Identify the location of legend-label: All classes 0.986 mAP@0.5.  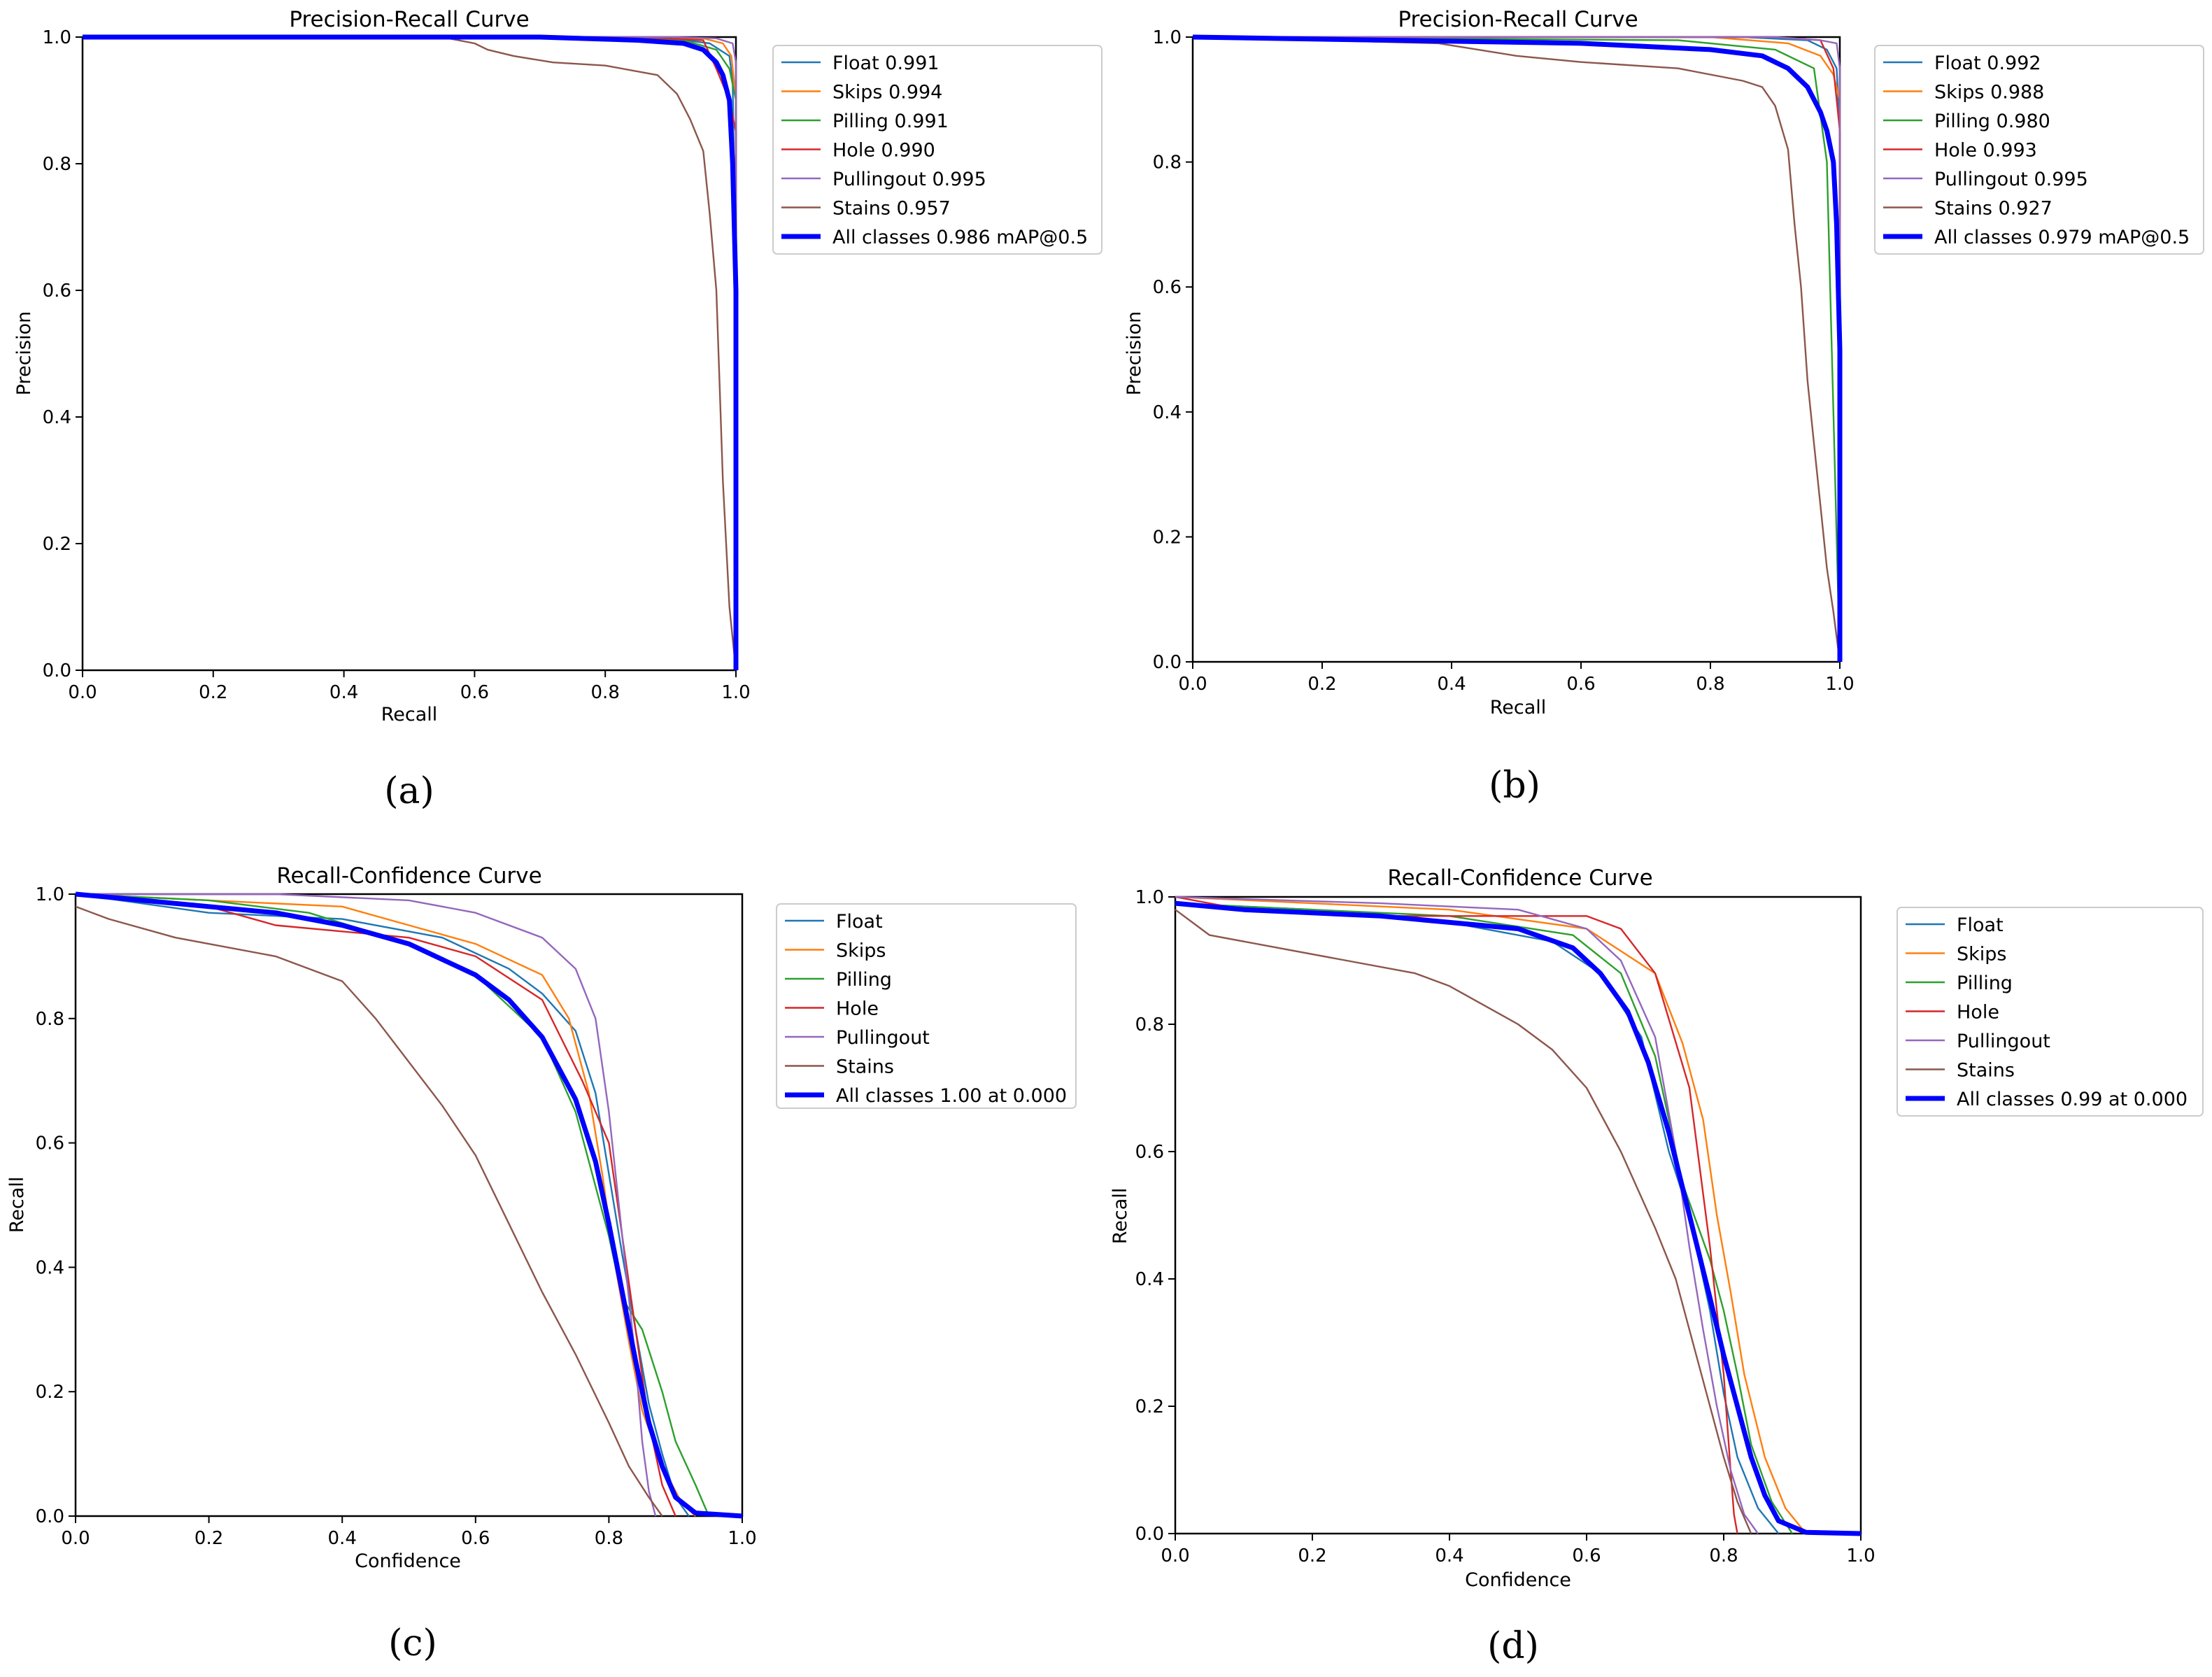
(960, 237).